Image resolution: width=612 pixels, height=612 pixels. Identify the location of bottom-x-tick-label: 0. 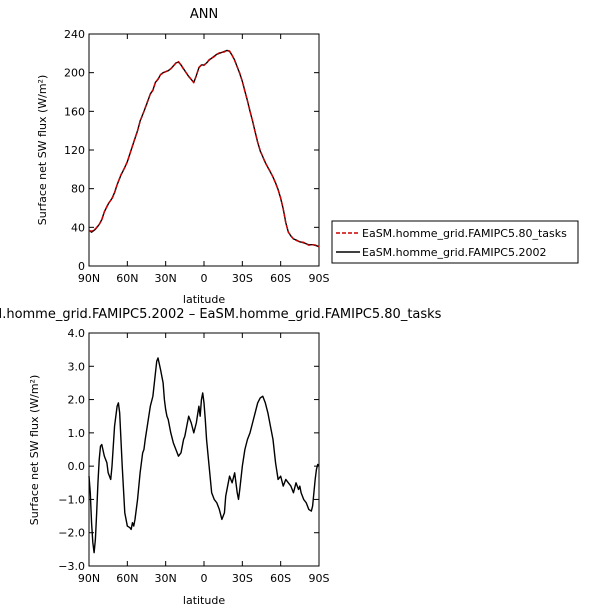
(204, 578).